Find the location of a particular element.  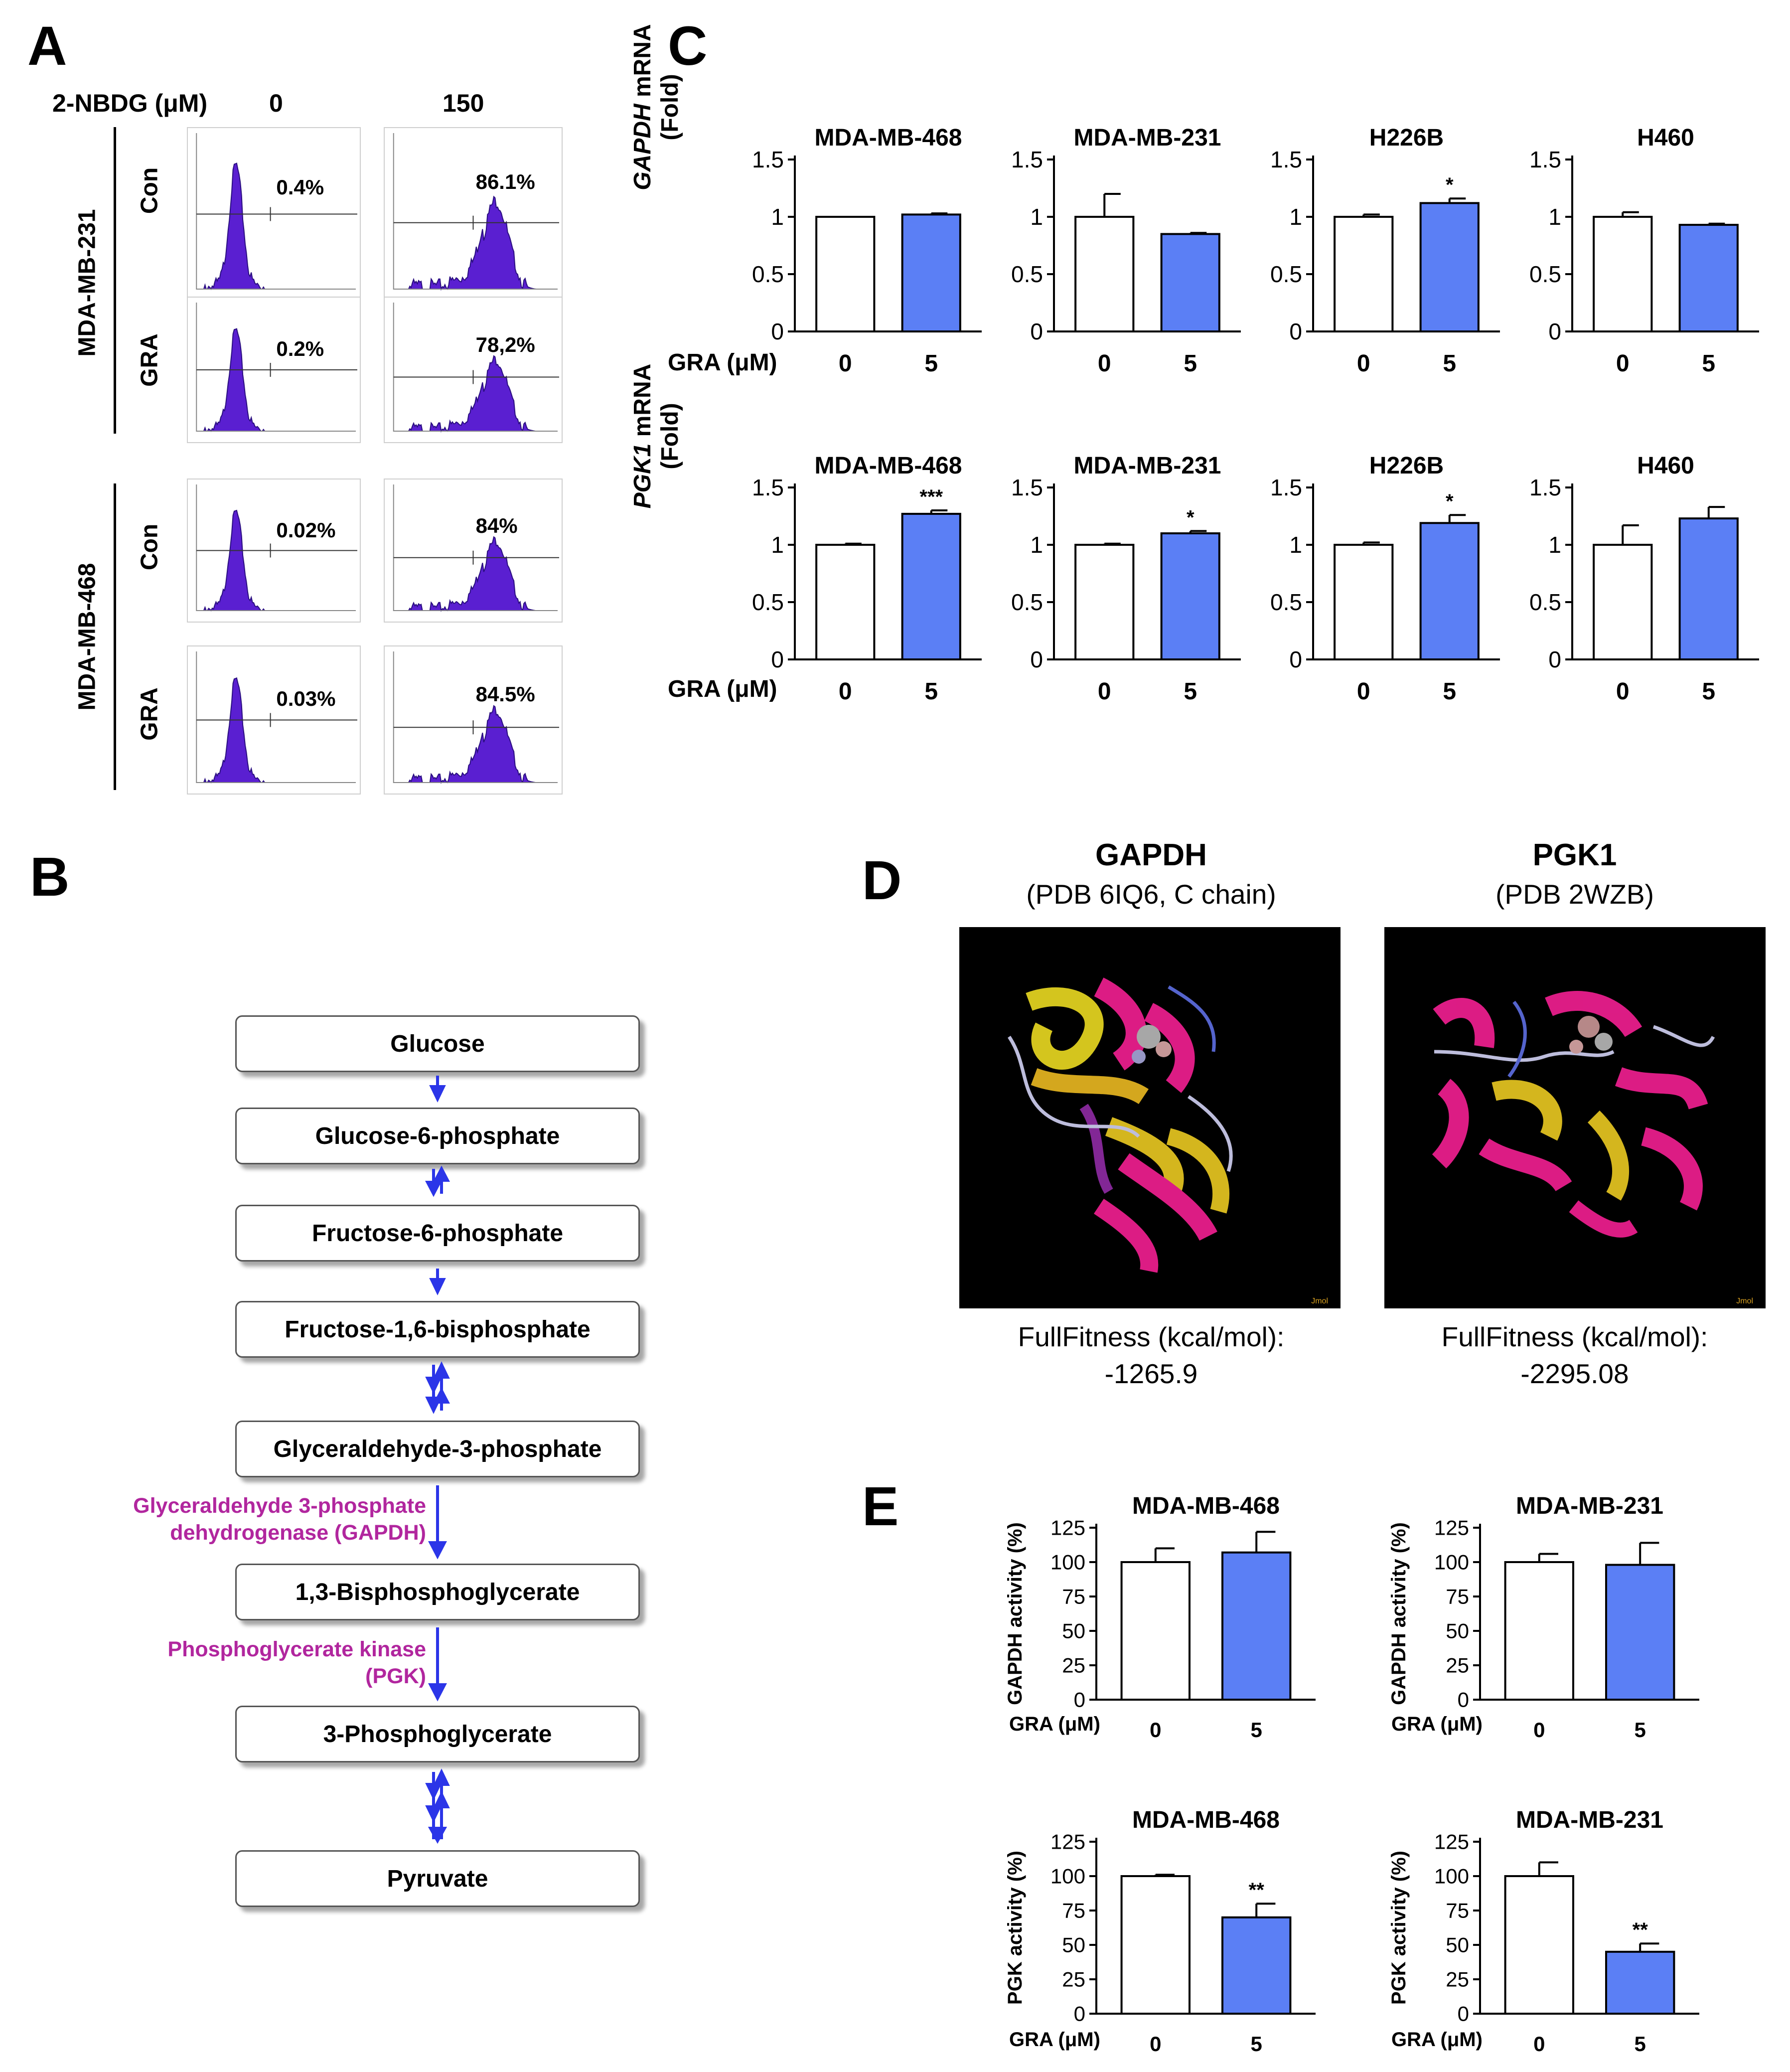

panel-e-letter: E is located at coordinates (880, 1507).